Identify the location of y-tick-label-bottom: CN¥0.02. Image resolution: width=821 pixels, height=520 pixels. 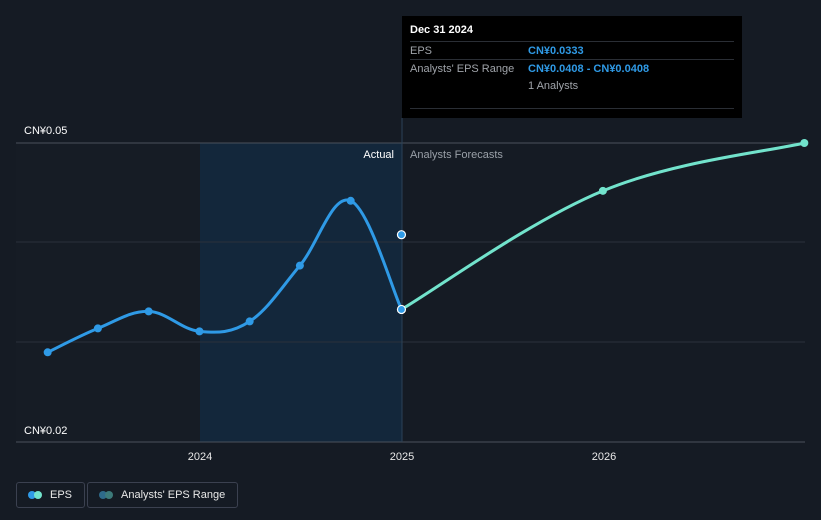
(45, 431).